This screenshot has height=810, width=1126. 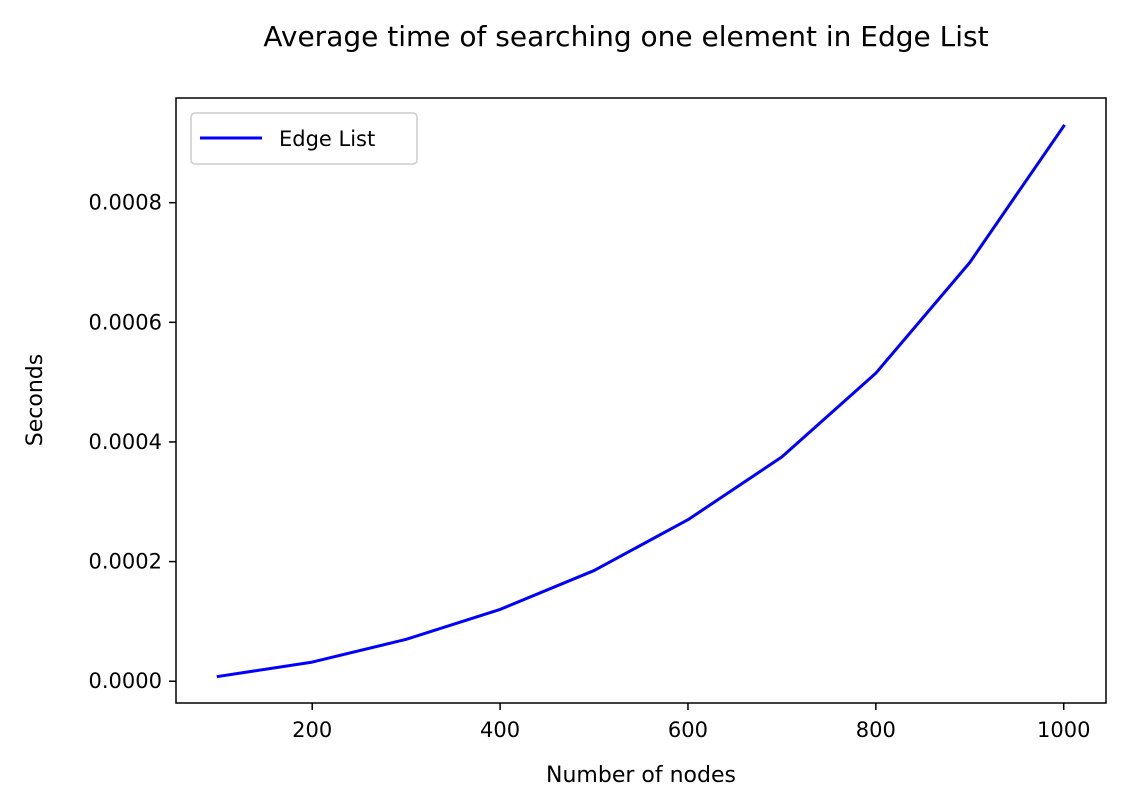 What do you see at coordinates (1063, 730) in the screenshot?
I see `x-tick-label: 1000` at bounding box center [1063, 730].